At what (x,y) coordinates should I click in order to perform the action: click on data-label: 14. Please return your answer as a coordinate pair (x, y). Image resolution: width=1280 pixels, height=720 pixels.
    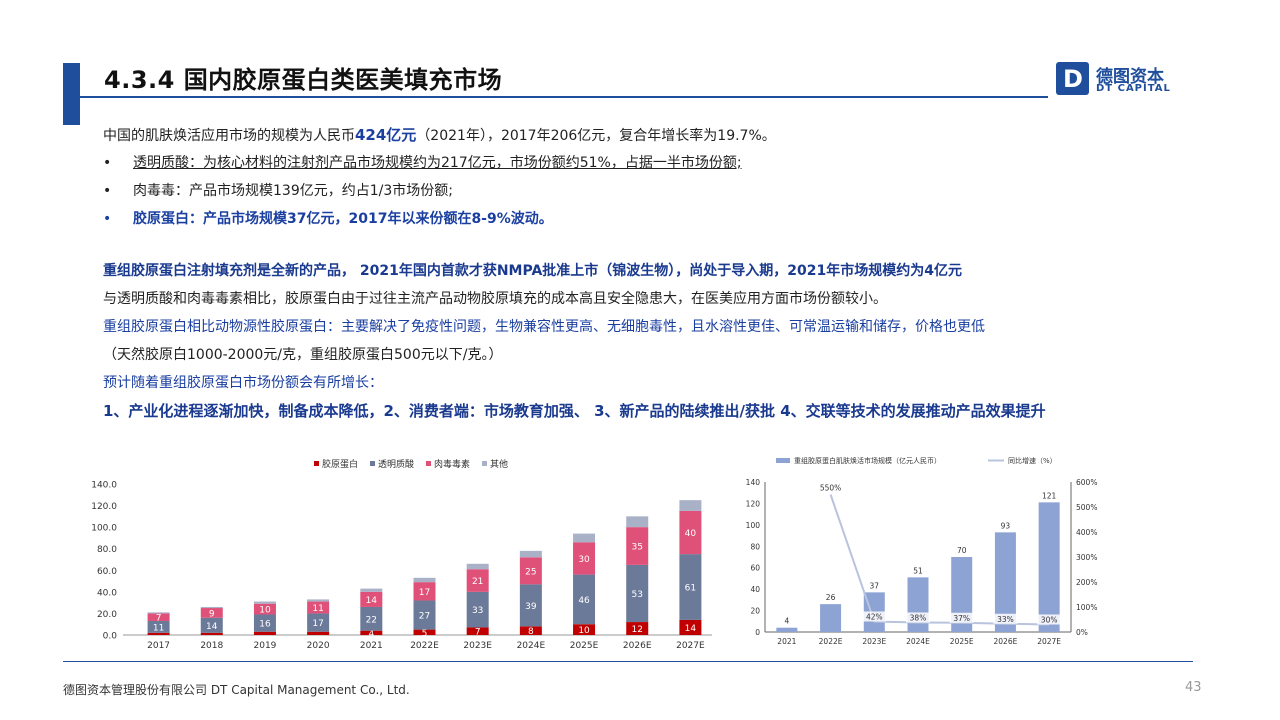
    Looking at the image, I should click on (691, 629).